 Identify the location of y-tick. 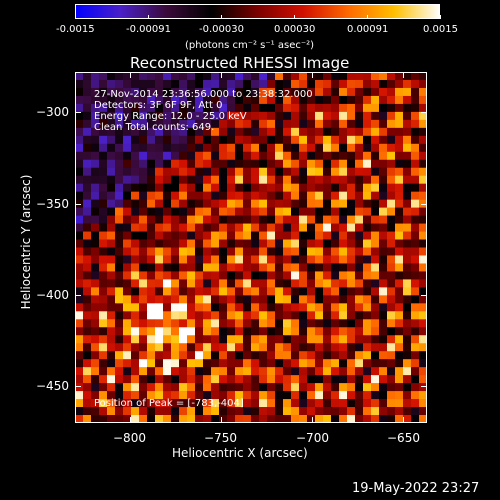
(78, 295).